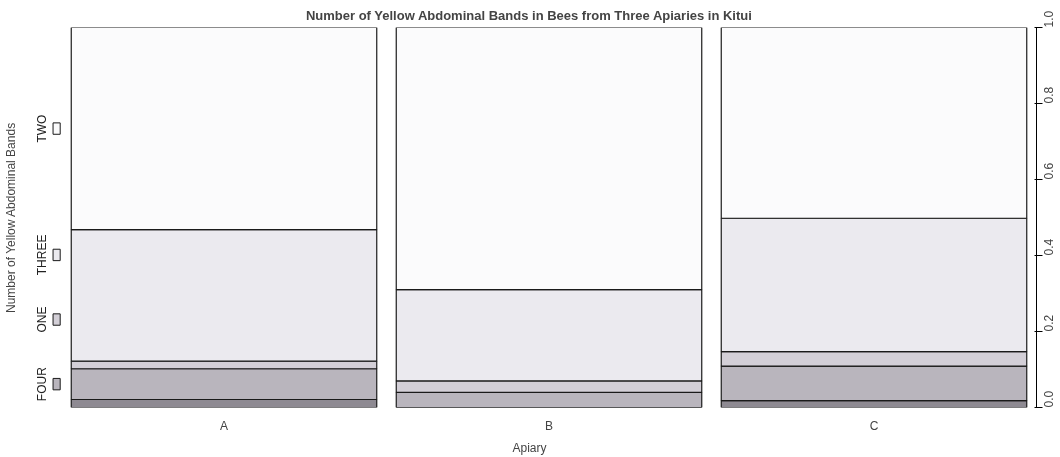 This screenshot has width=1060, height=457. I want to click on chart-title: Number of Yellow Abdominal Bands in Bees from Three Apiaries in Kitui, so click(528, 15).